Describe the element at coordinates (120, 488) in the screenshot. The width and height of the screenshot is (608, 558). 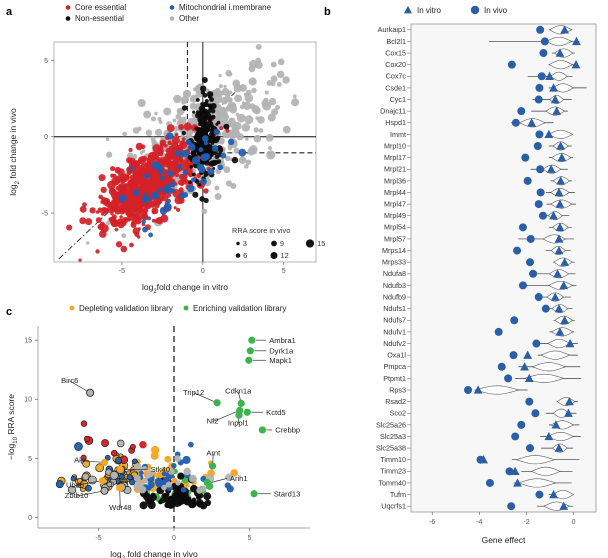
I see `labeled-point-wdr48` at that location.